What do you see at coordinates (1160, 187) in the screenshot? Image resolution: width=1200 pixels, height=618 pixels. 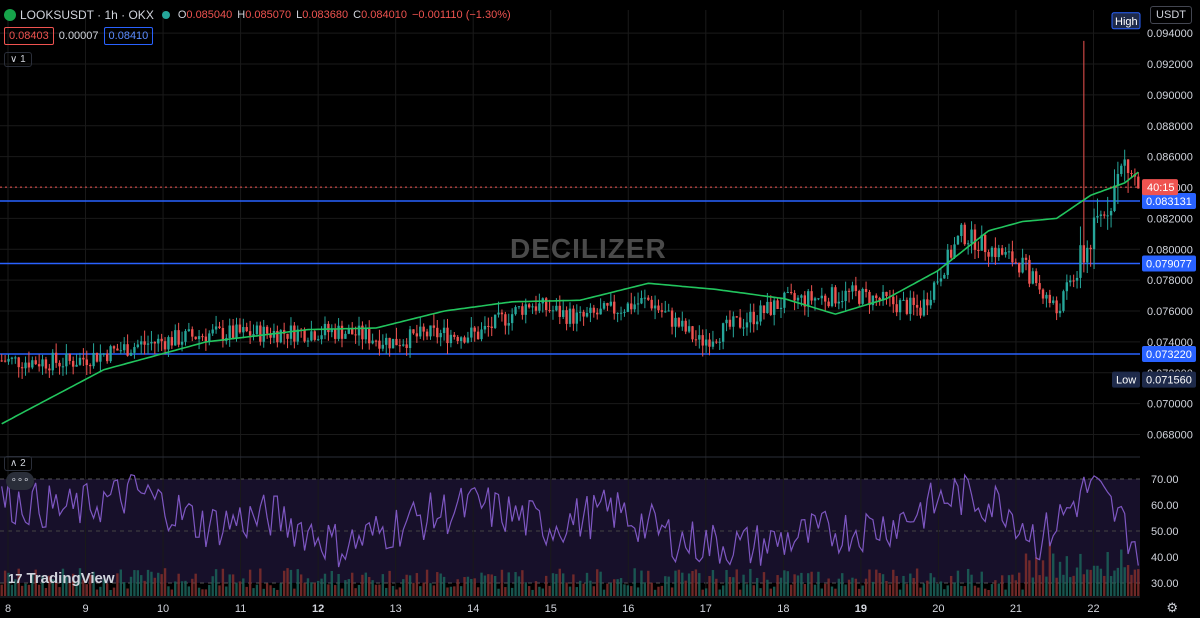 I see `countdown-bg` at bounding box center [1160, 187].